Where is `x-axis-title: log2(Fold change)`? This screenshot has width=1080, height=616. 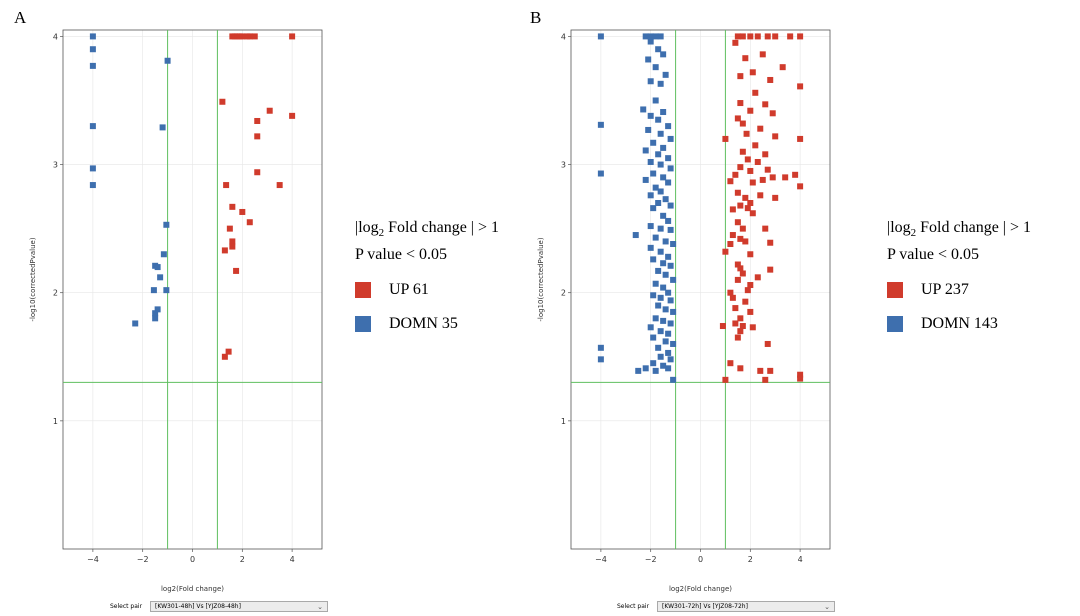
x-axis-title: log2(Fold change) is located at coordinates (192, 589).